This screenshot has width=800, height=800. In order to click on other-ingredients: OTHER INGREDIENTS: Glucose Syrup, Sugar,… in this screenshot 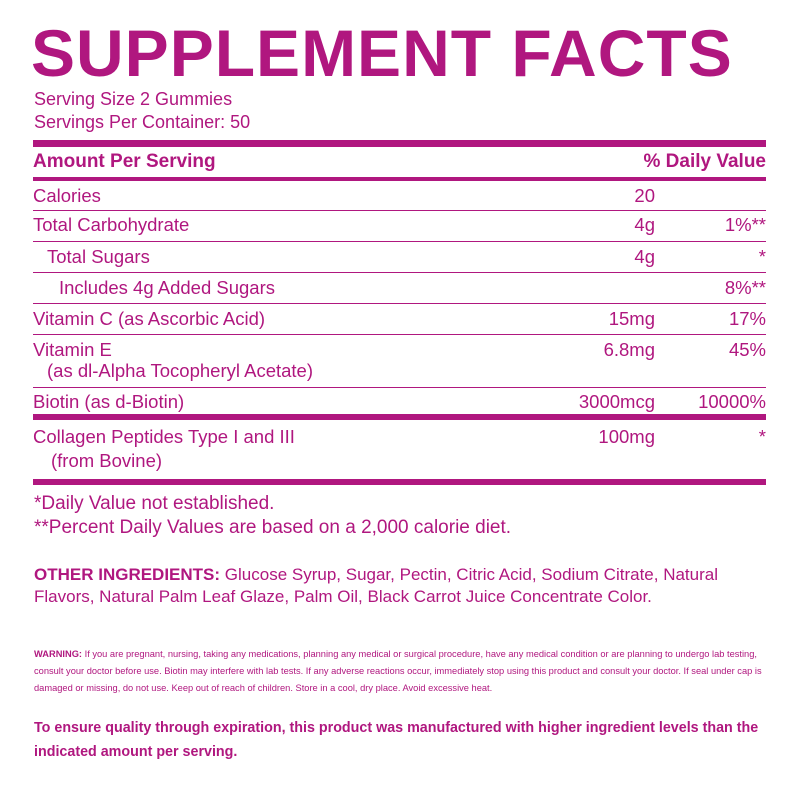, I will do `click(376, 585)`.